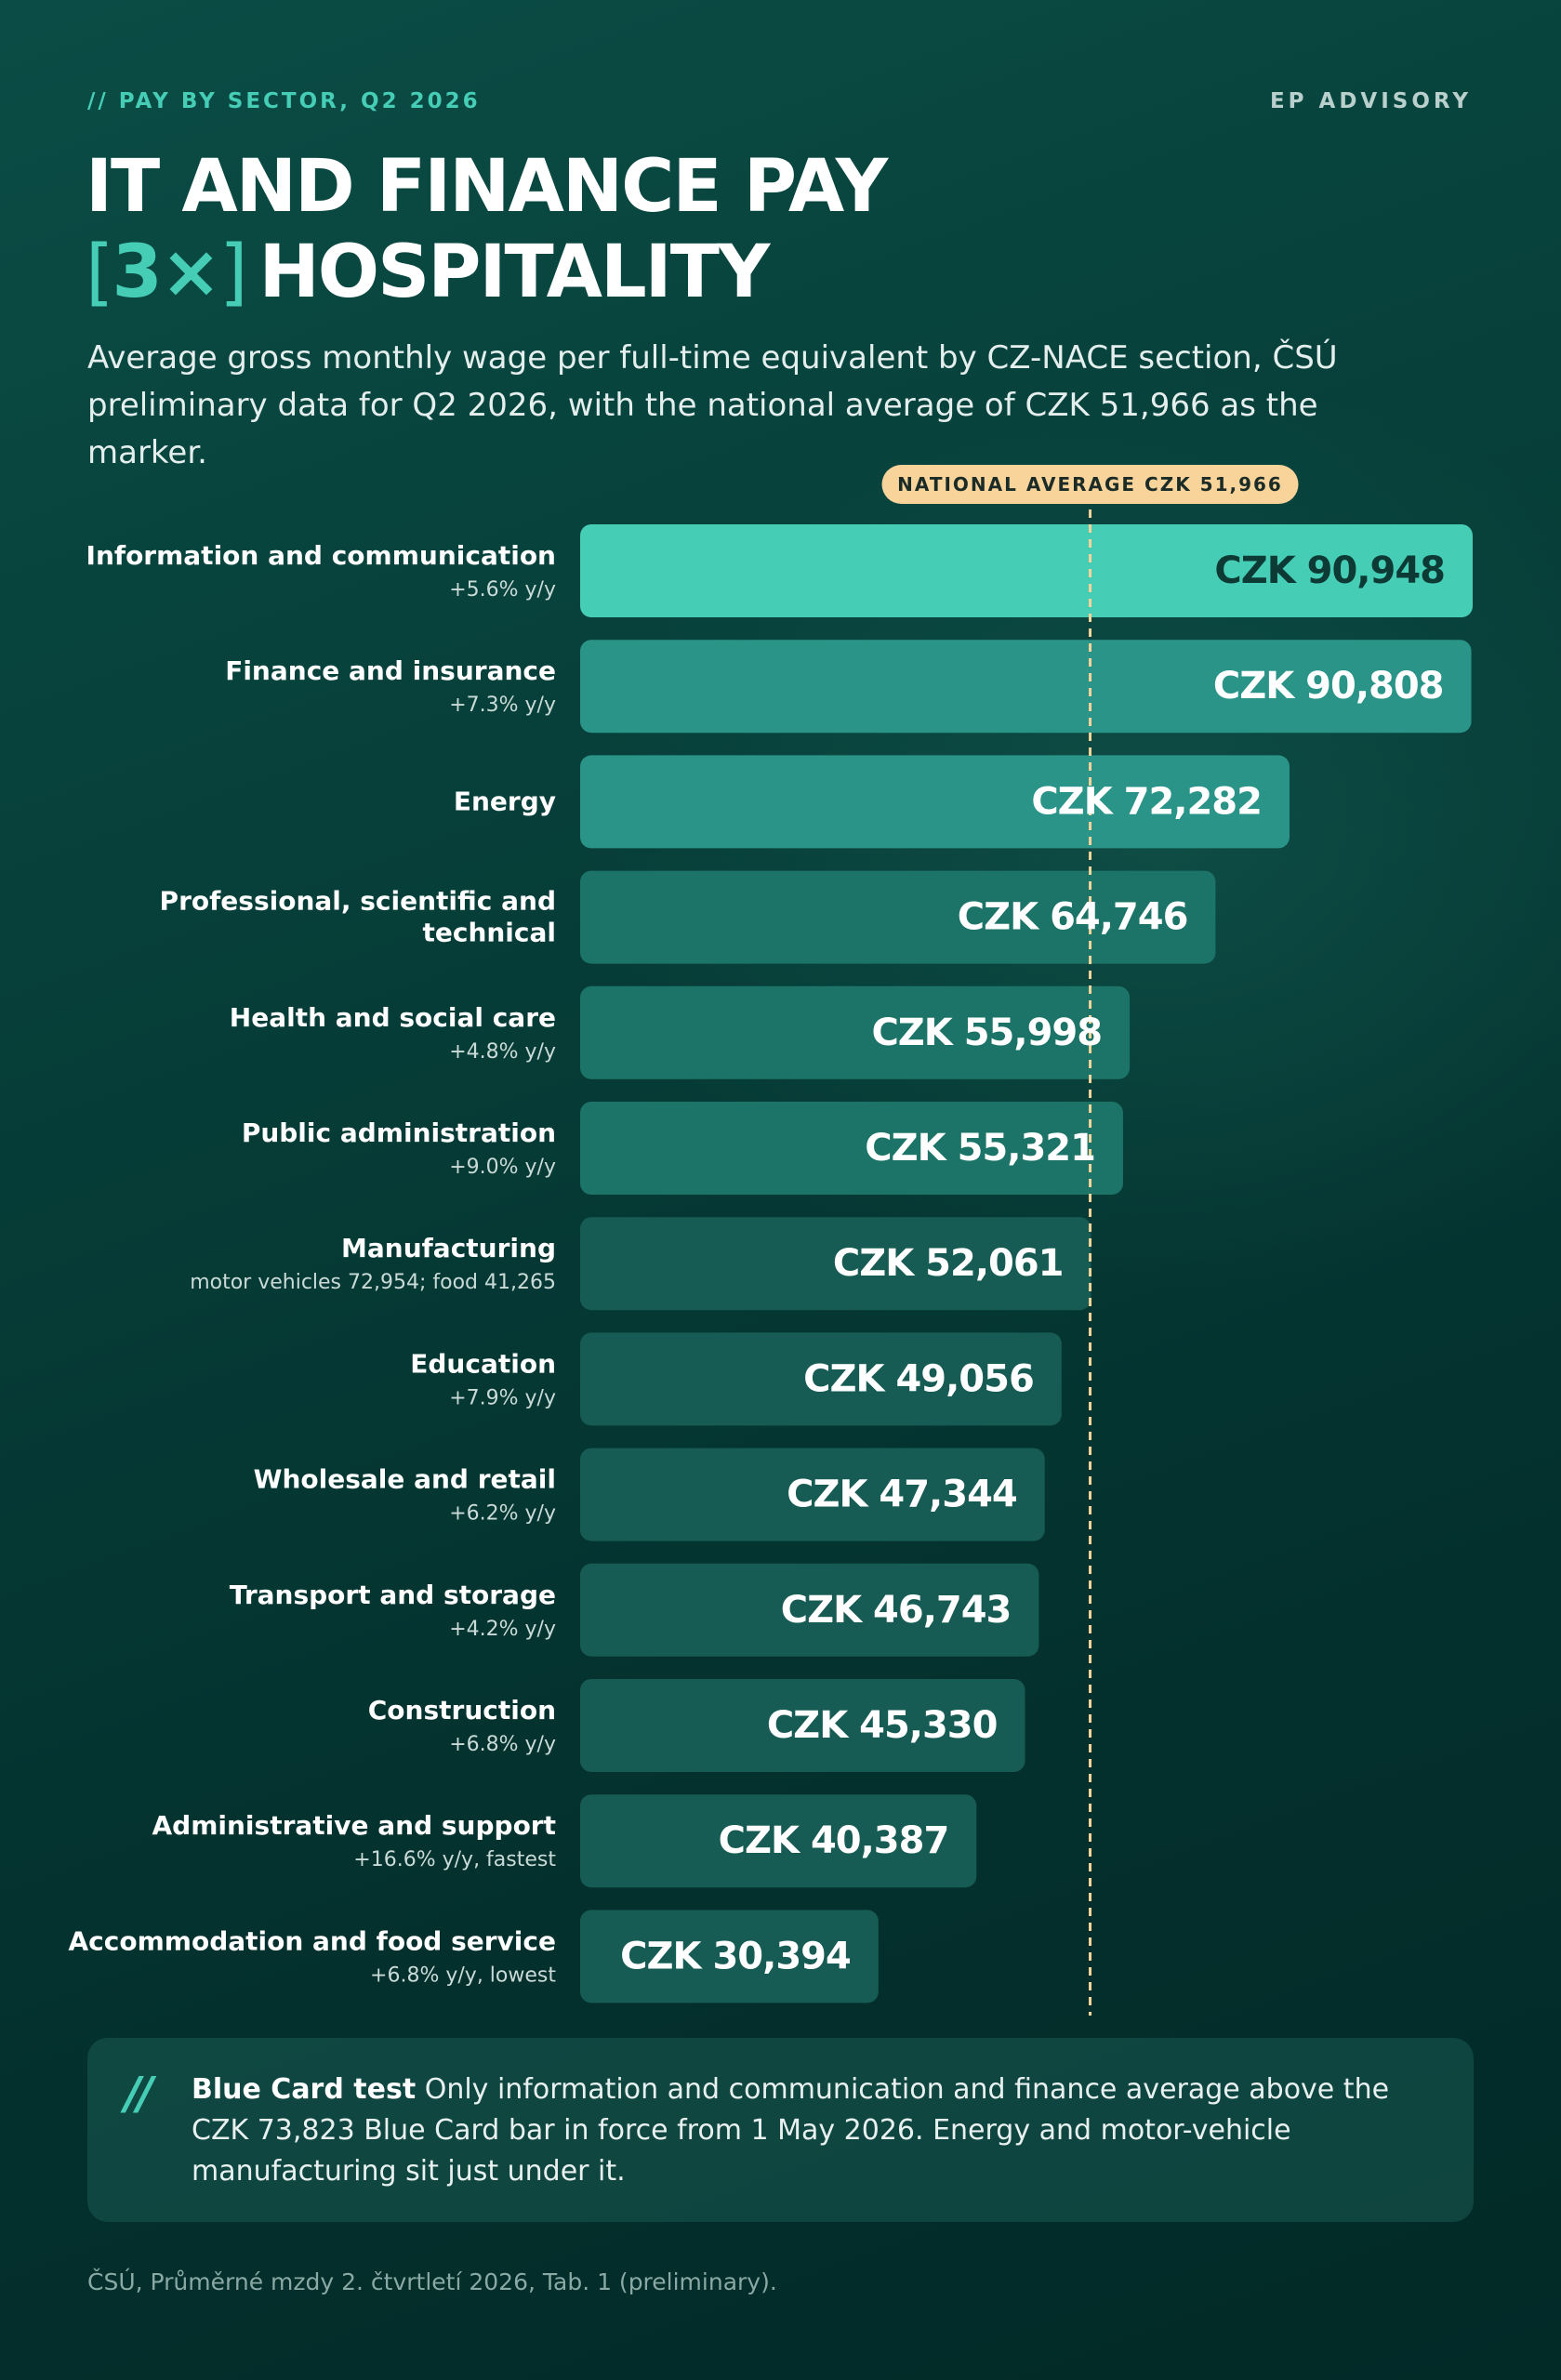 The height and width of the screenshot is (2380, 1561). I want to click on highlight-multiplier: 3×, so click(166, 272).